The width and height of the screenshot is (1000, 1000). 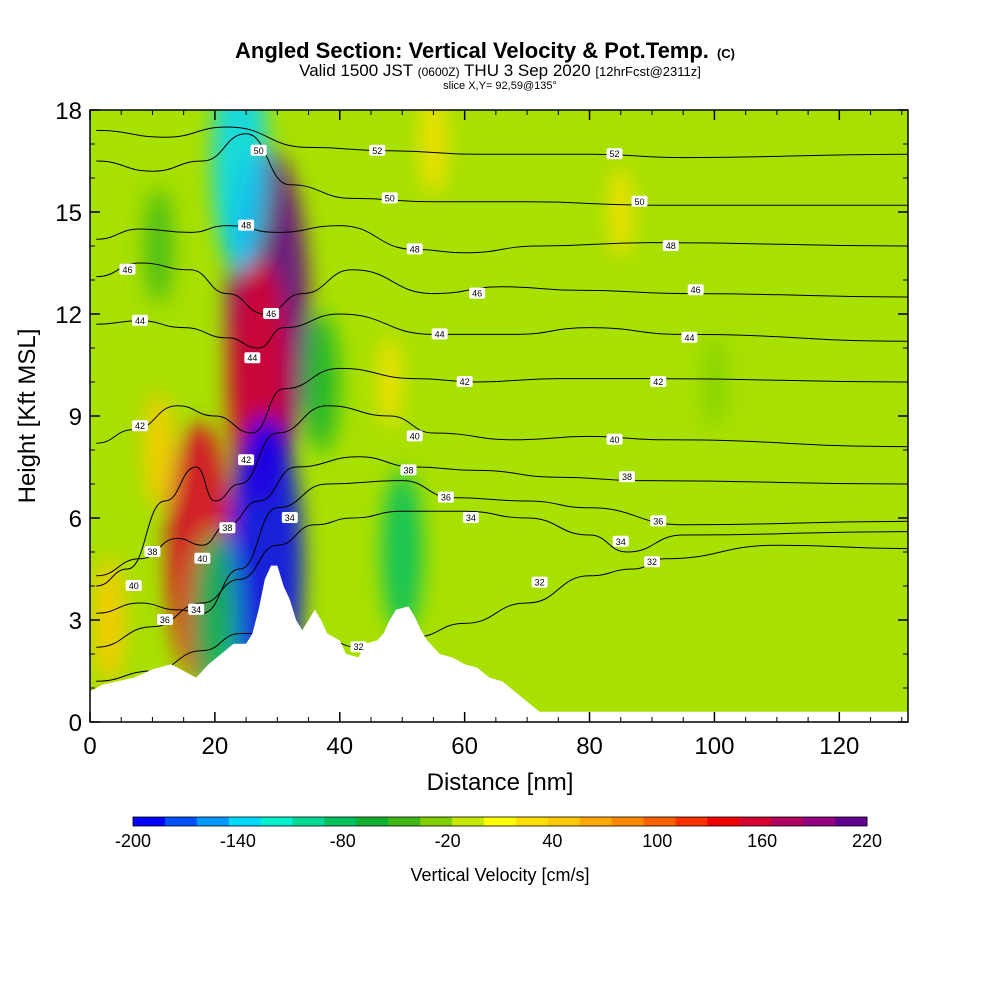 What do you see at coordinates (500, 782) in the screenshot?
I see `x-axis-label: Distance [nm]` at bounding box center [500, 782].